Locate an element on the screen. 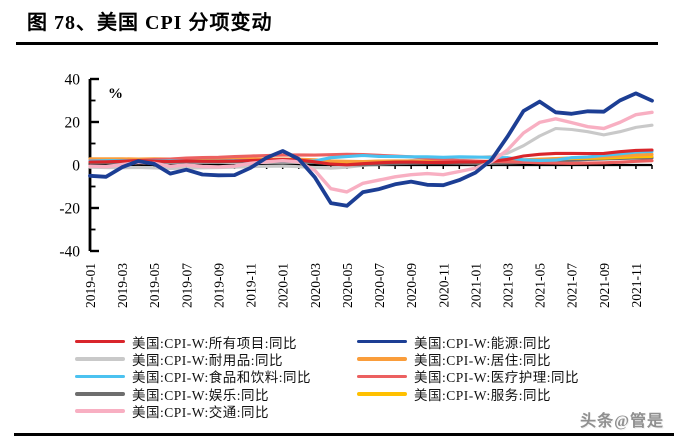 The image size is (680, 442). figure-title: 图 78、美国 CPI 分项变动 is located at coordinates (150, 23).